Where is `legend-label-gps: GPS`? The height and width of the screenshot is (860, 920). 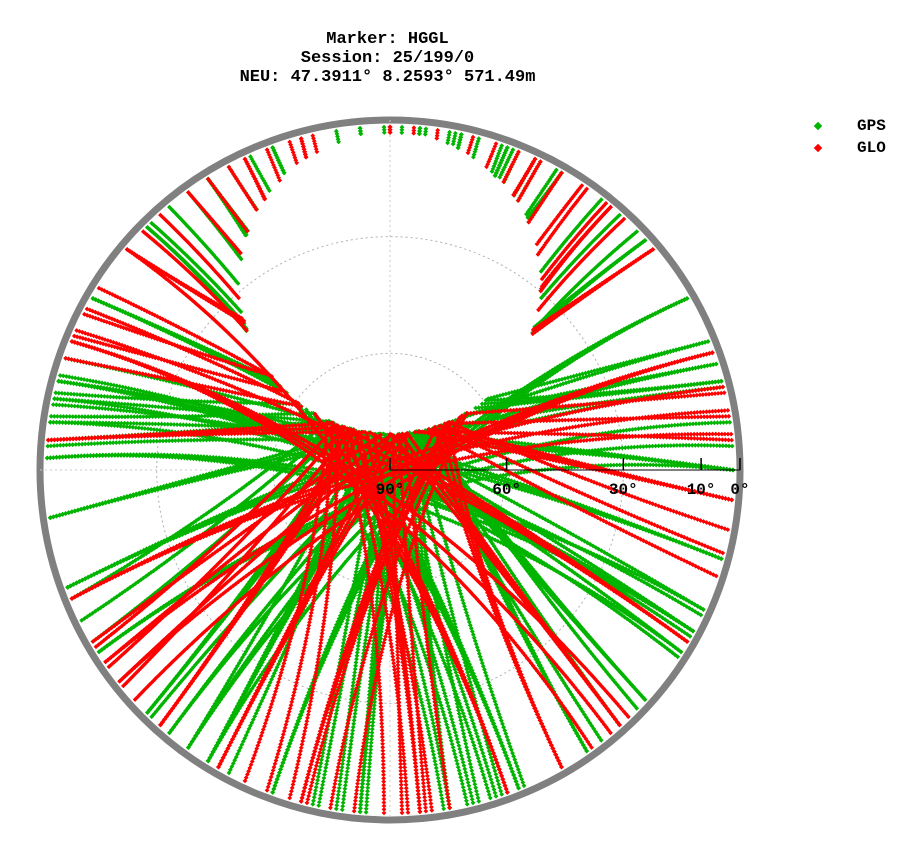
legend-label-gps: GPS is located at coordinates (871, 126).